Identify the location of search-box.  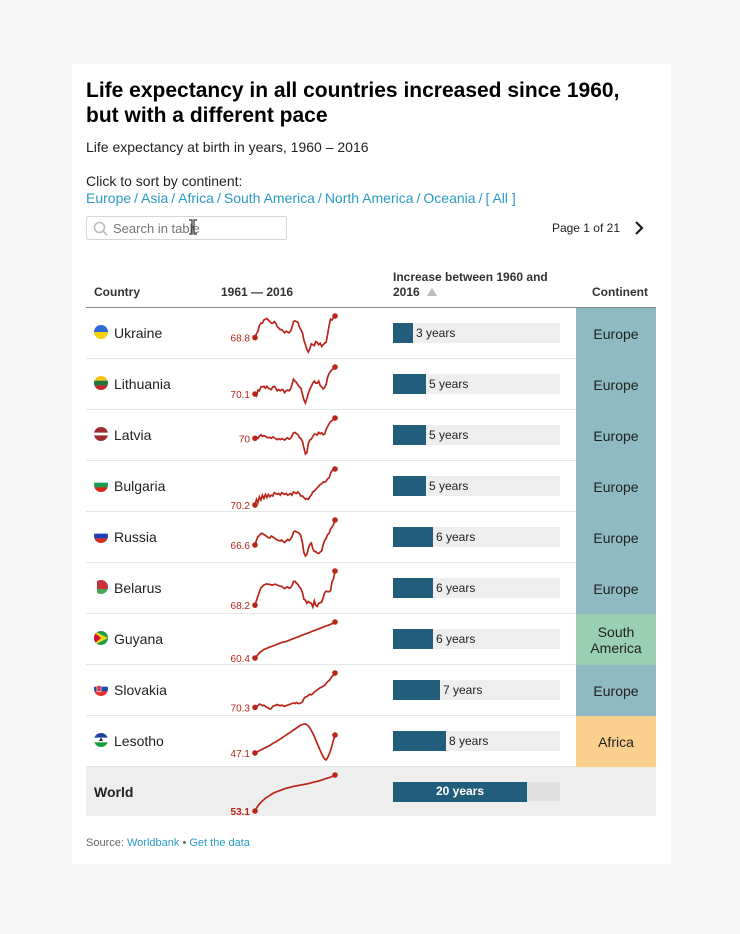
(186, 228).